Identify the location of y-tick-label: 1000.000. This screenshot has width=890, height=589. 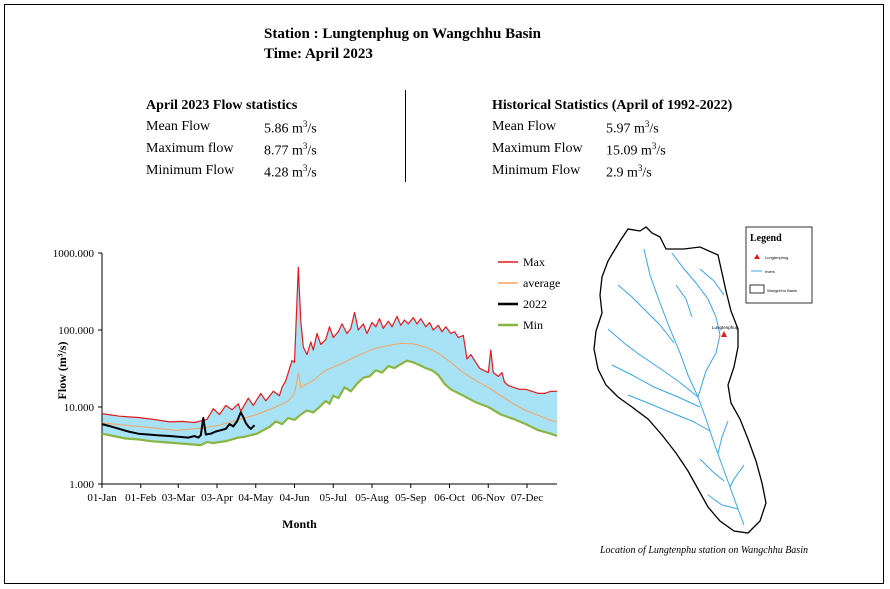
(74, 254).